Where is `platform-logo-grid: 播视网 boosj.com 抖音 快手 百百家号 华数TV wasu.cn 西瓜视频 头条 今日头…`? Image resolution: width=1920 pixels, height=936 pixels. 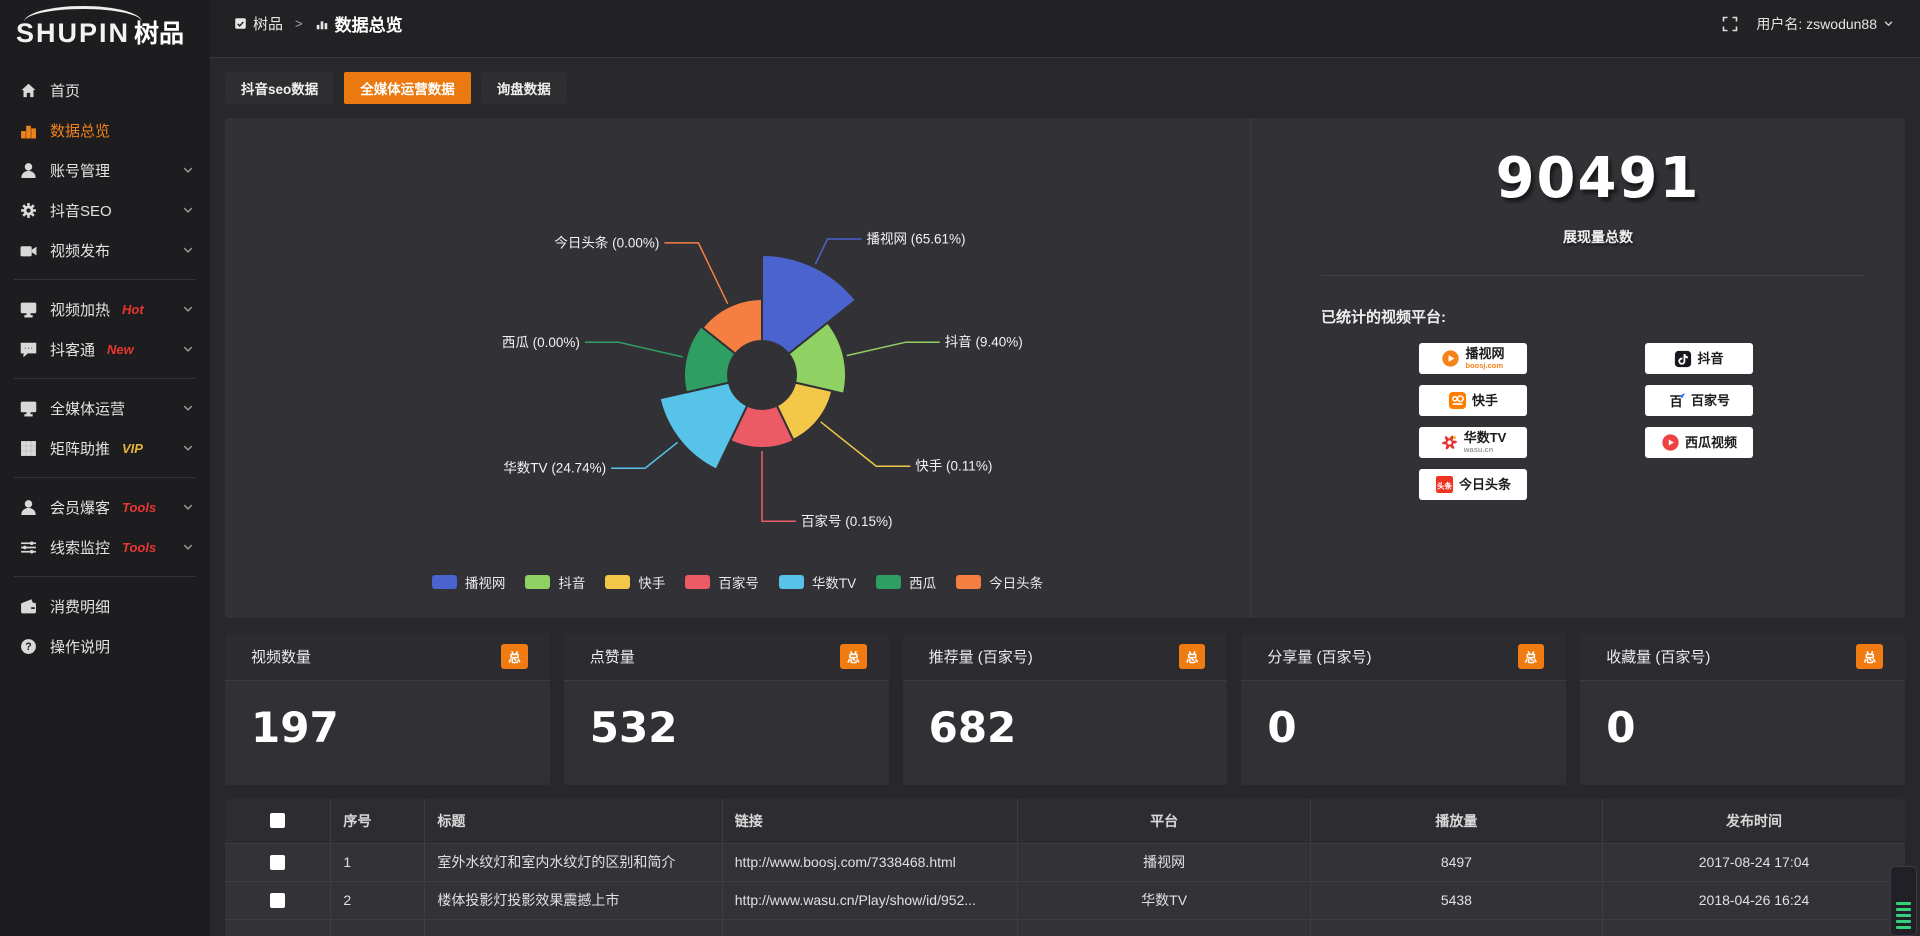
platform-logo-grid: 播视网 boosj.com 抖音 快手 百百家号 华数TV wasu.cn 西瓜视频 头条 今日头… is located at coordinates (1647, 421).